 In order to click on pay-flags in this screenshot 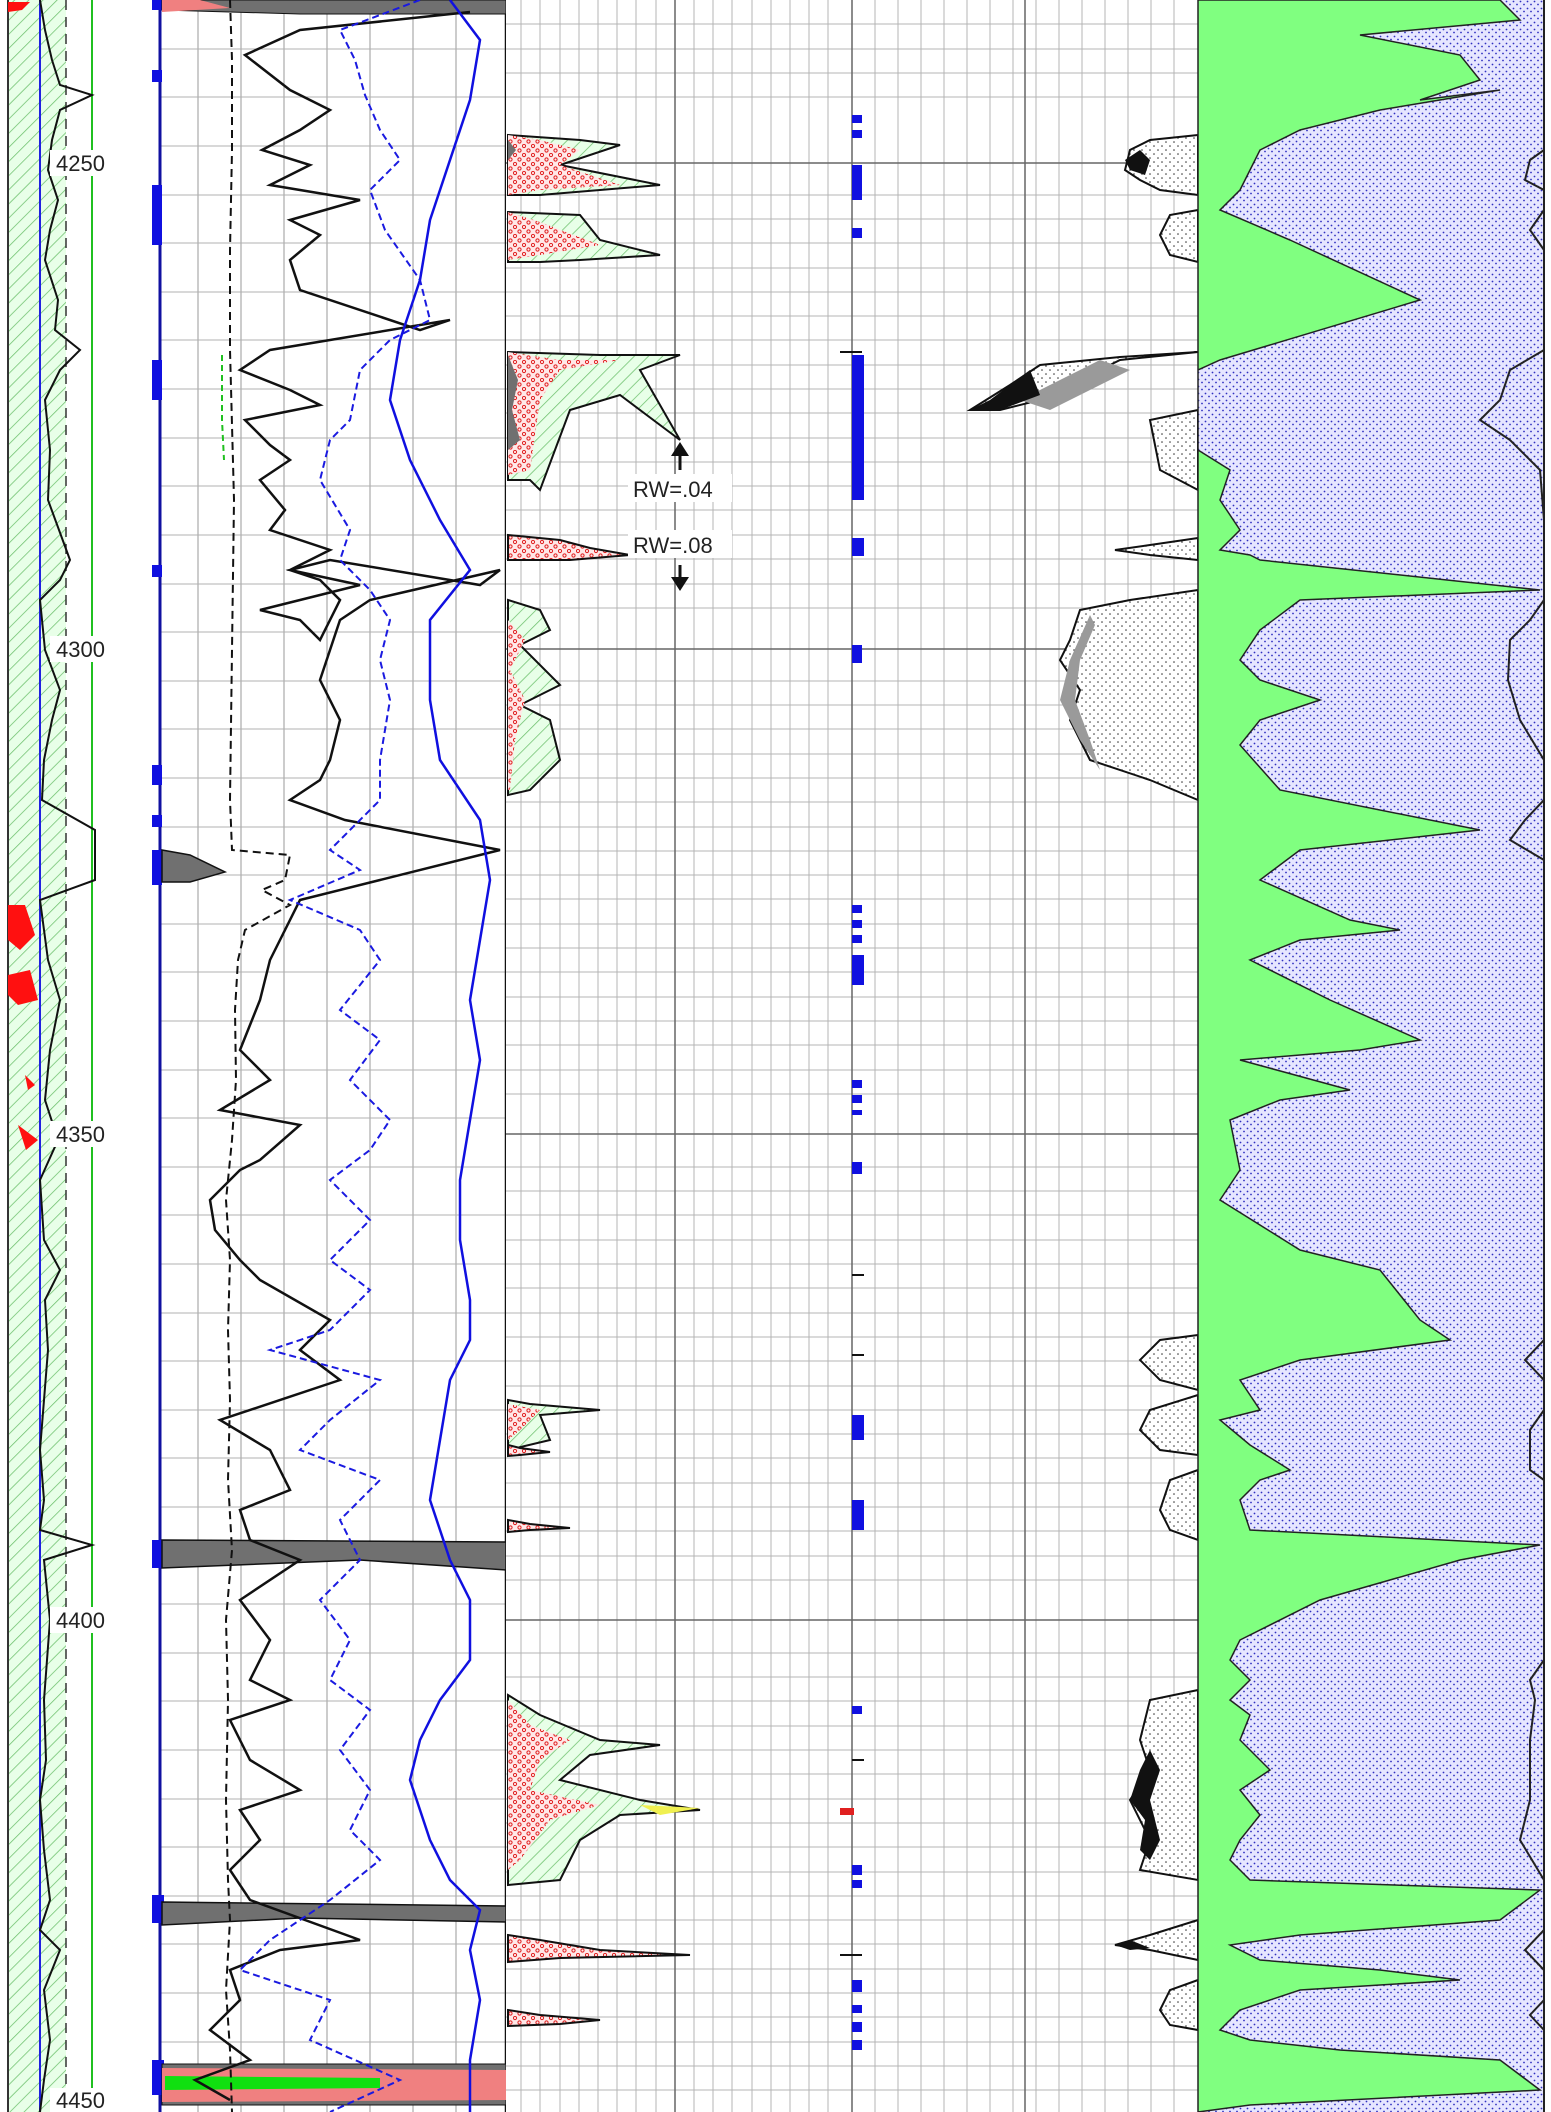, I will do `click(858, 1082)`.